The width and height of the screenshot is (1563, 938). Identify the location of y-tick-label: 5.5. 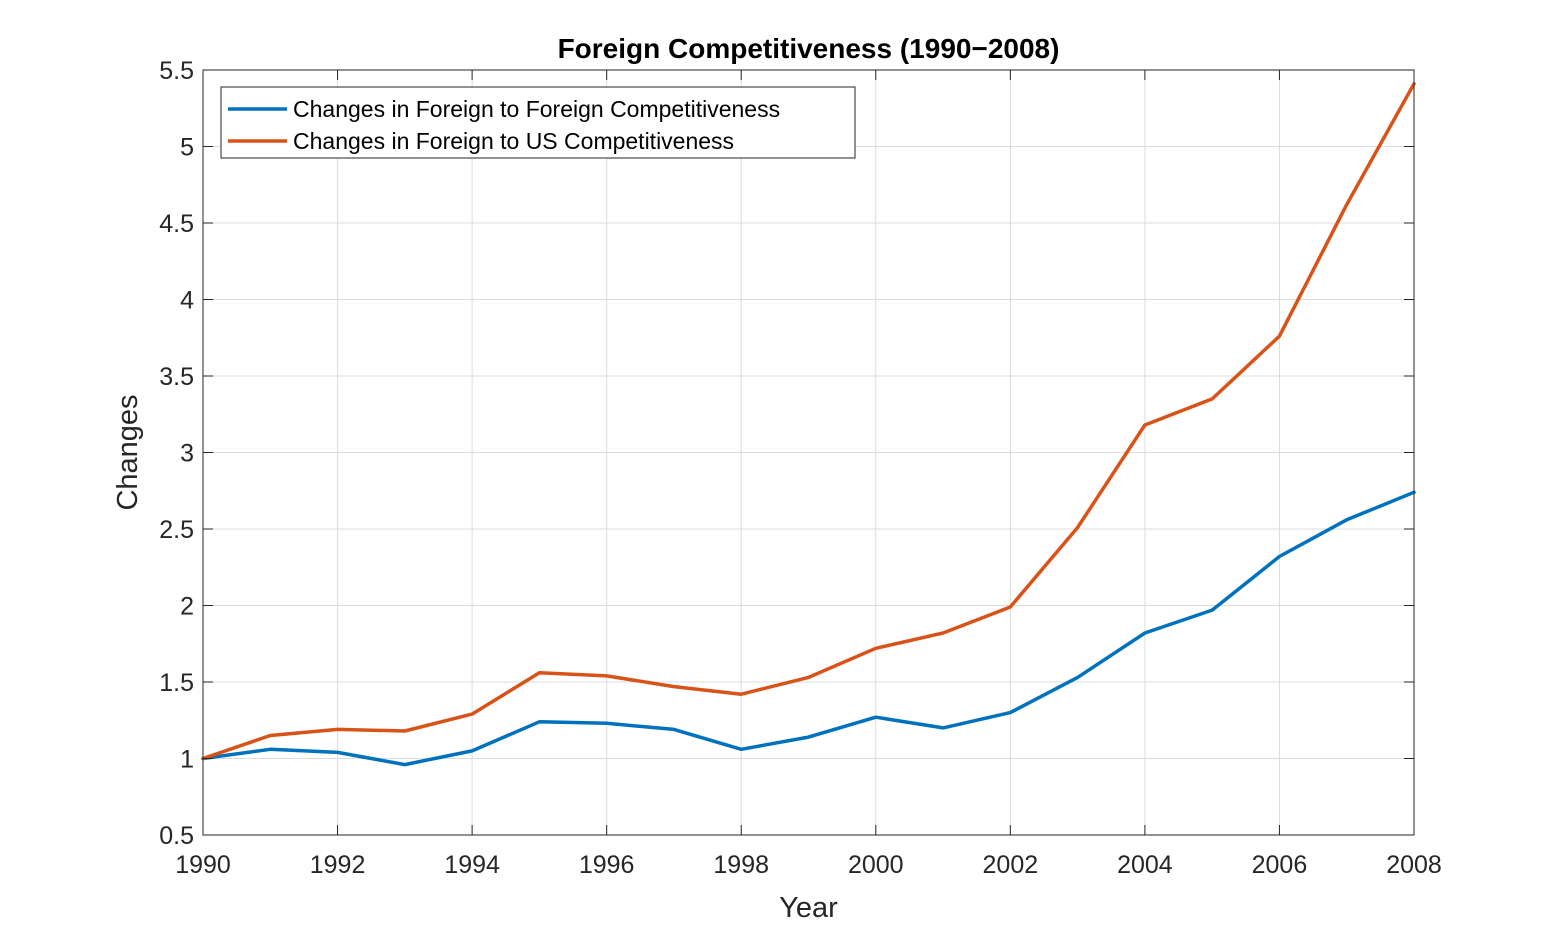
(176, 71).